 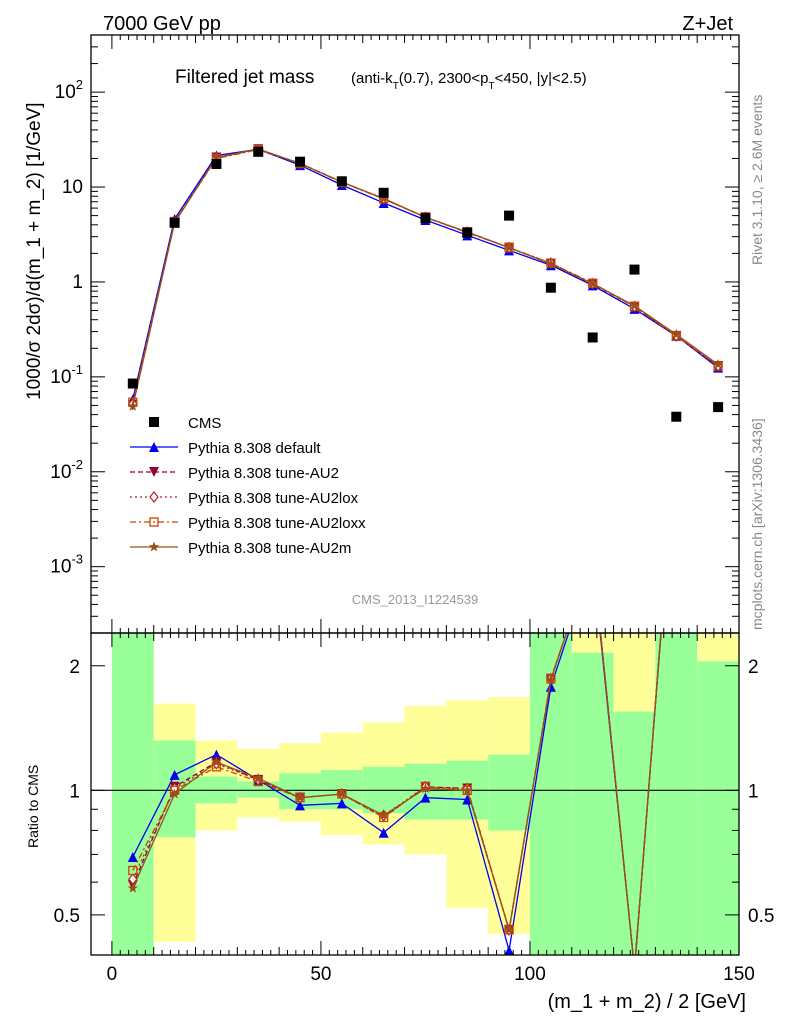 I want to click on y-tick-label: 10⁻², so click(x=66, y=470).